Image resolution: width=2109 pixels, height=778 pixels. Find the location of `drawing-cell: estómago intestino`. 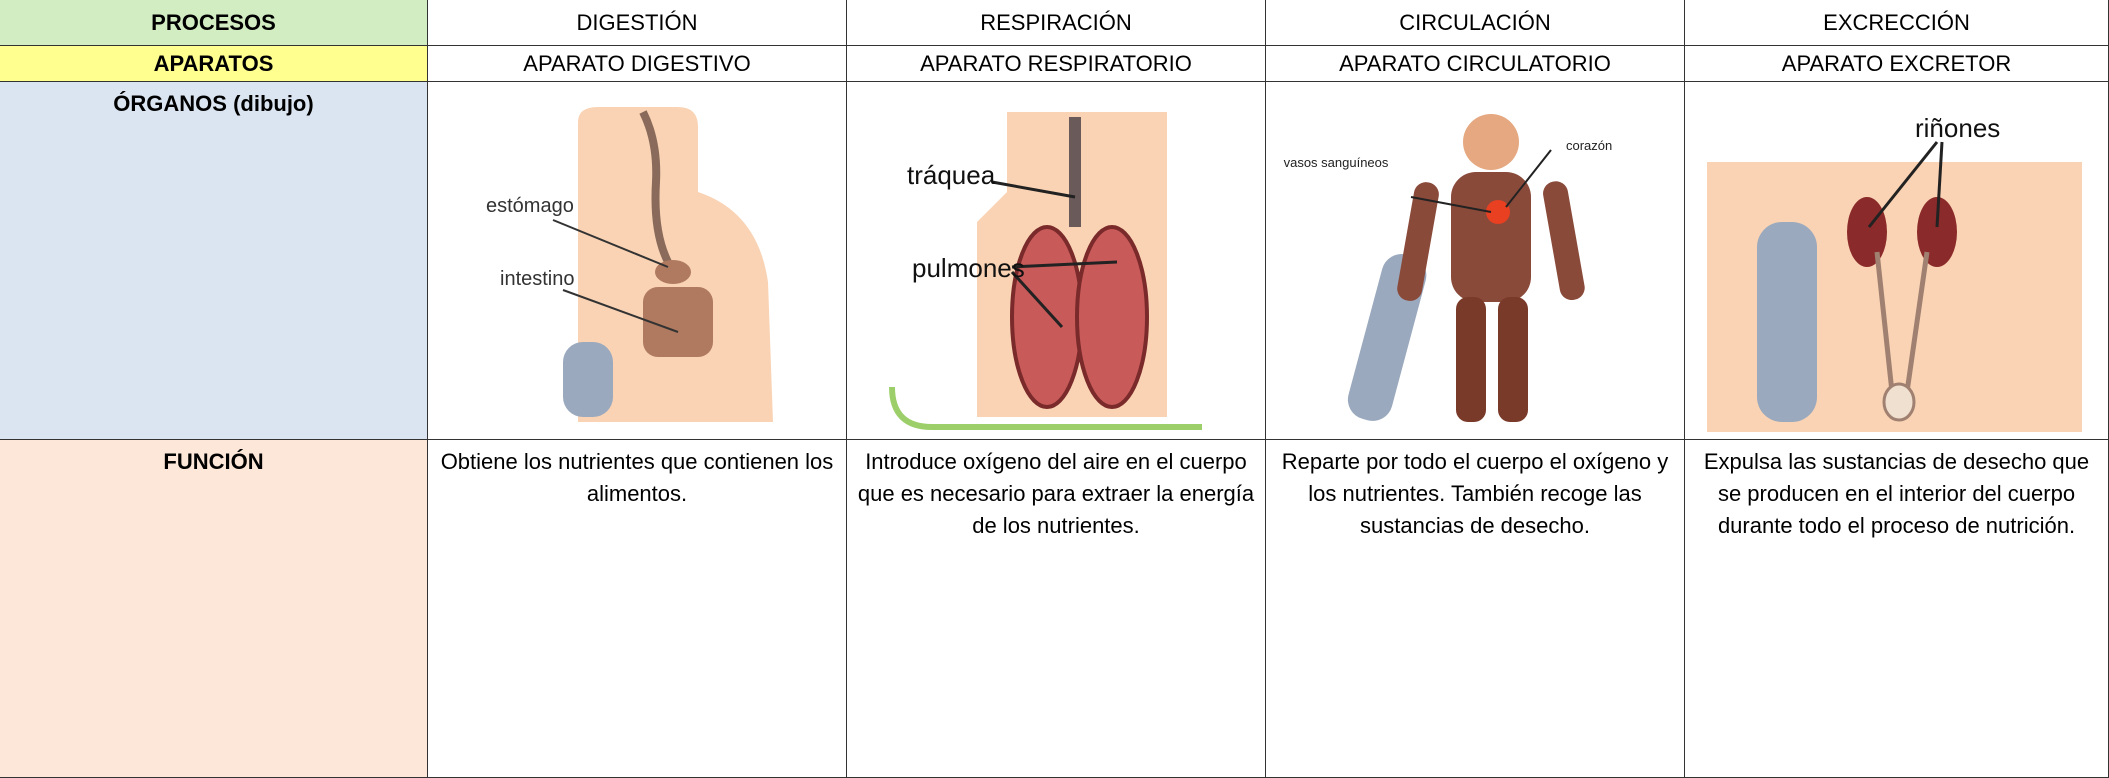

drawing-cell: estómago intestino is located at coordinates (637, 261).